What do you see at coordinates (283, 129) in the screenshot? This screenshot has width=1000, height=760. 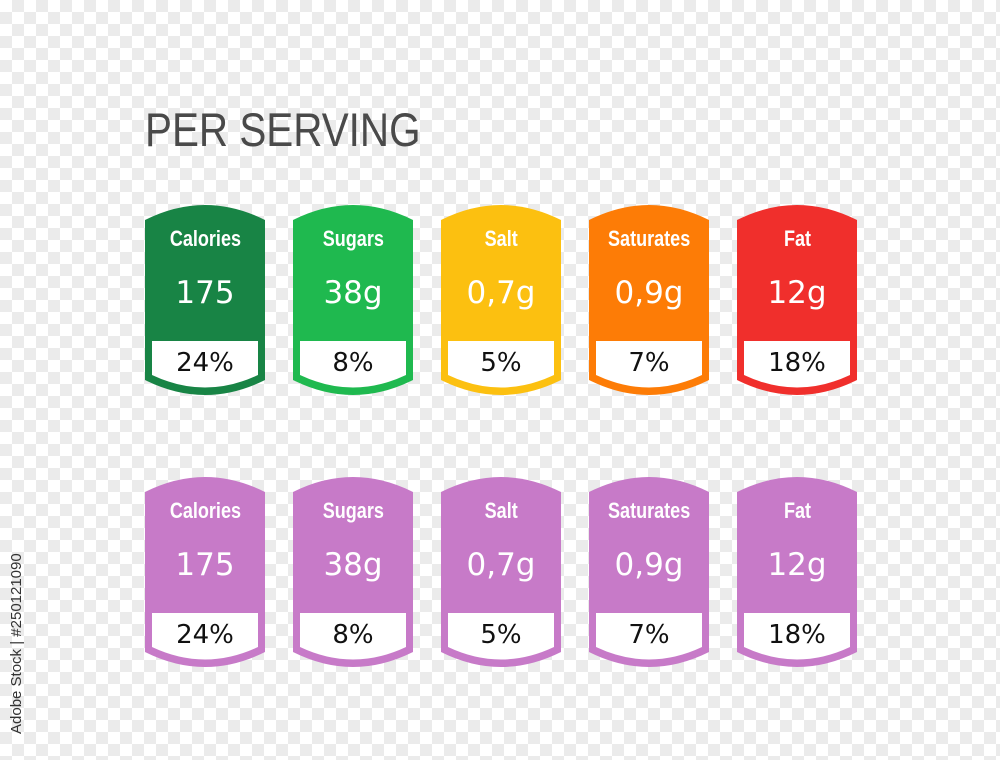 I see `page-title: PER SERVING` at bounding box center [283, 129].